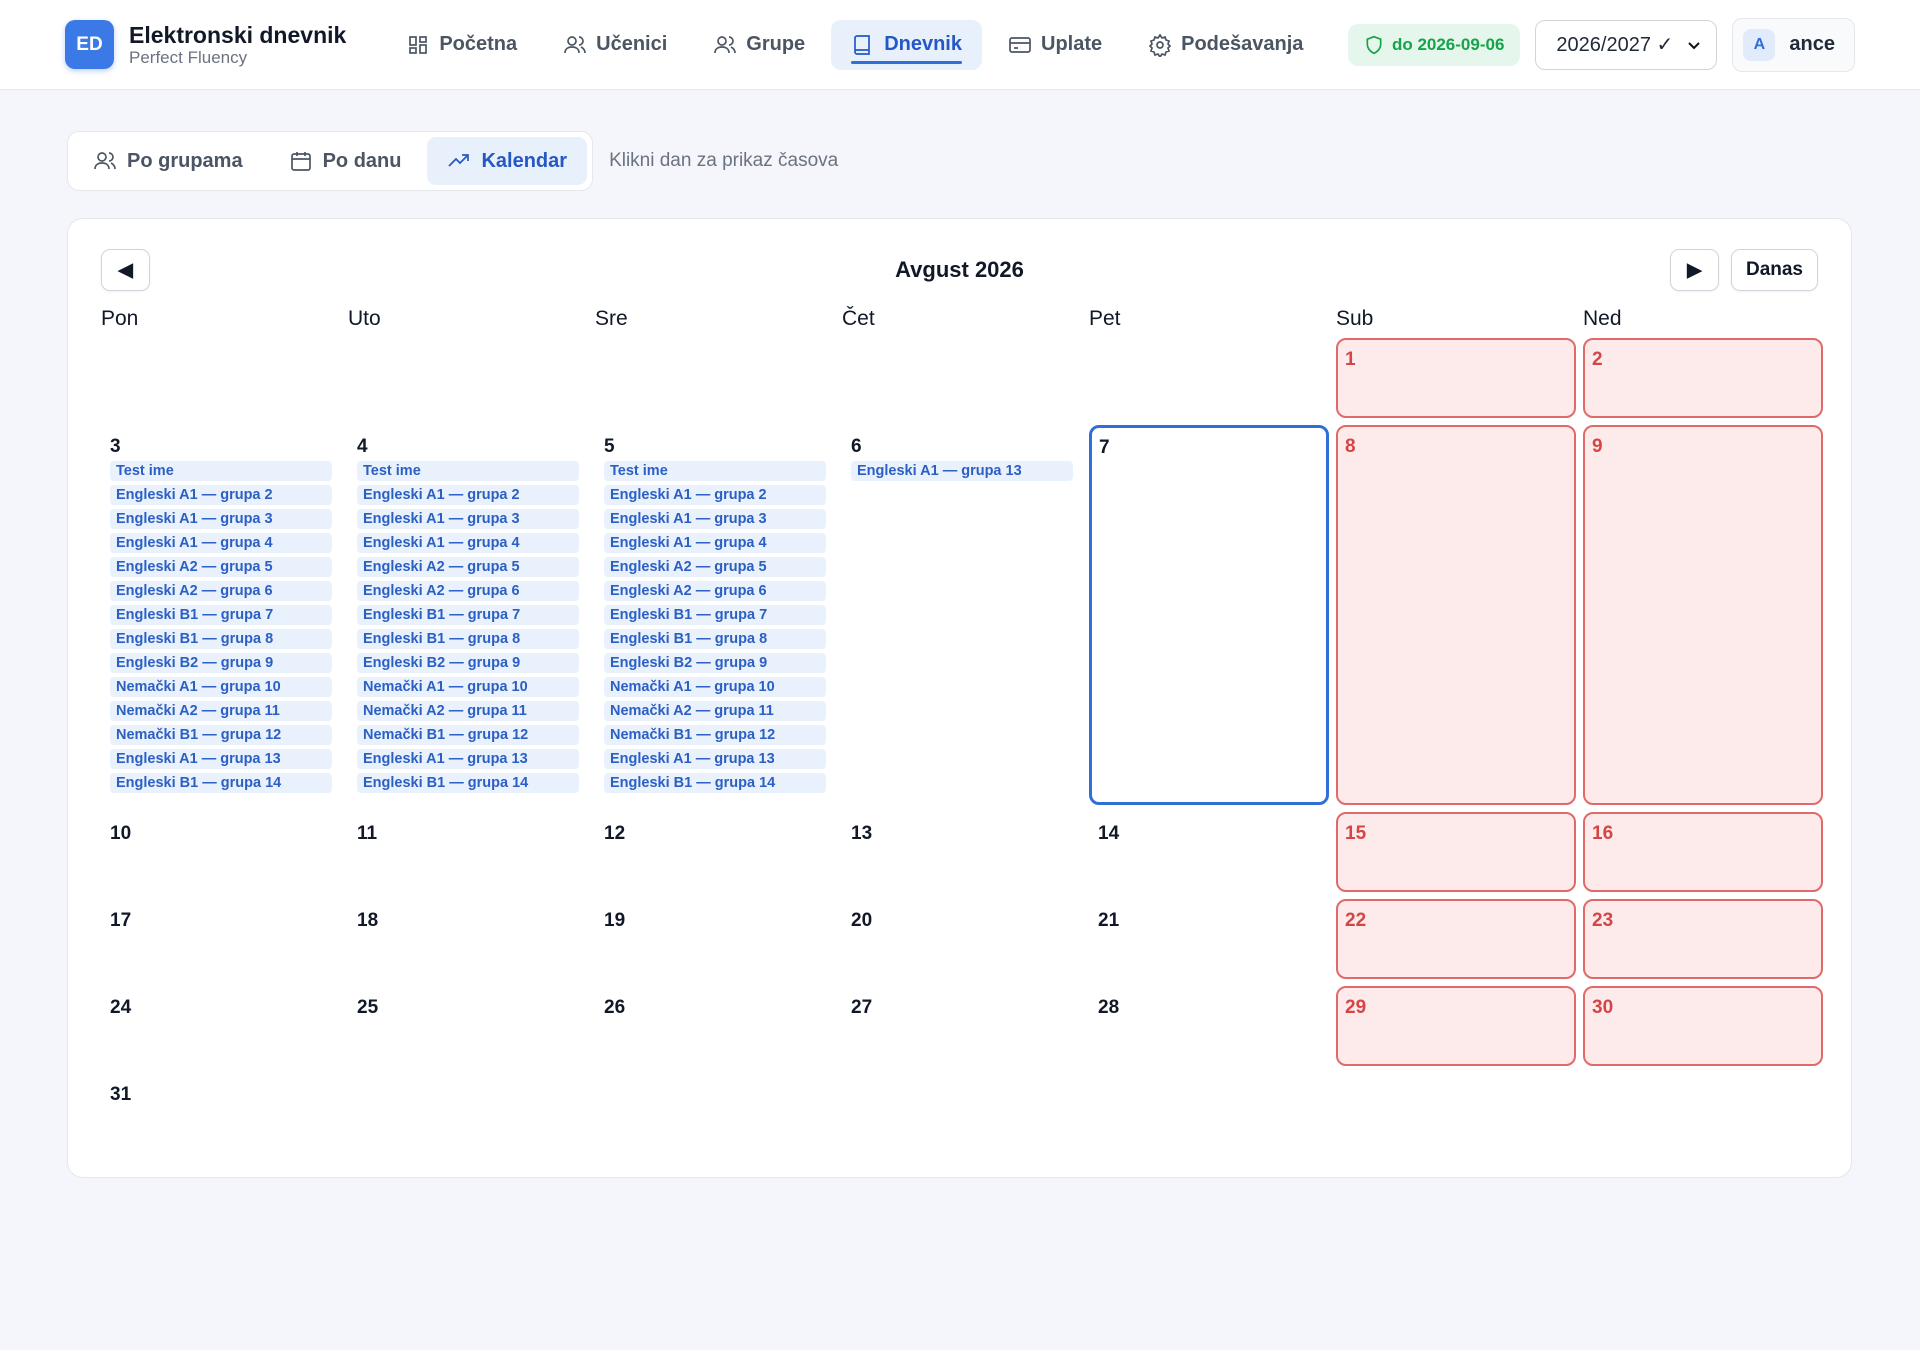 Image resolution: width=1920 pixels, height=1350 pixels. I want to click on toolbar-right: ▶ Danas, so click(1743, 270).